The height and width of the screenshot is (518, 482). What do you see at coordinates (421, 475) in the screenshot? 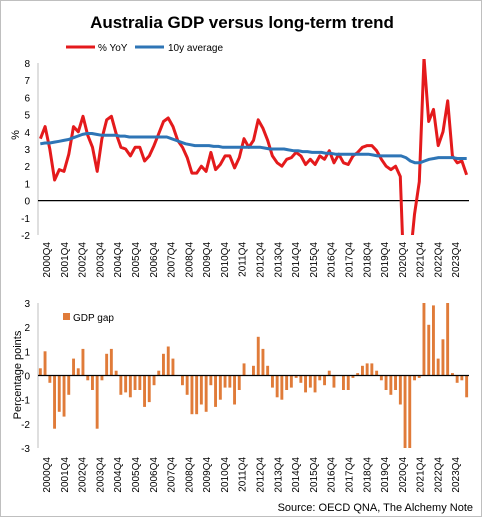
I see `bottom-x-tick-label: 2021Q4` at bounding box center [421, 475].